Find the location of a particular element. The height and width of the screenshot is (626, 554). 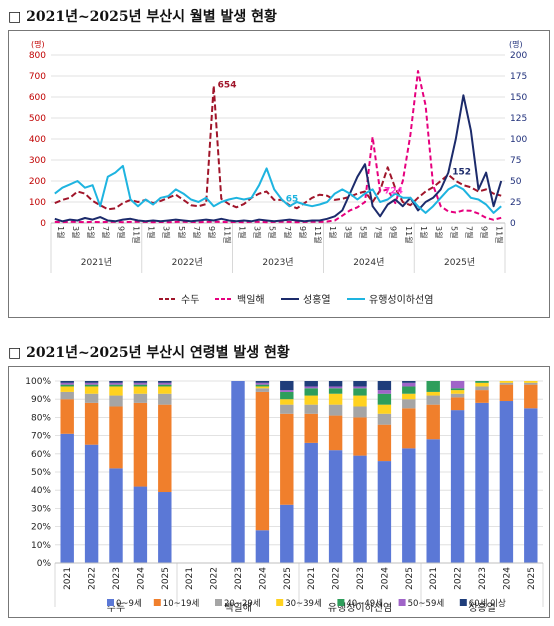

y-tick: 100% is located at coordinates (38, 382).